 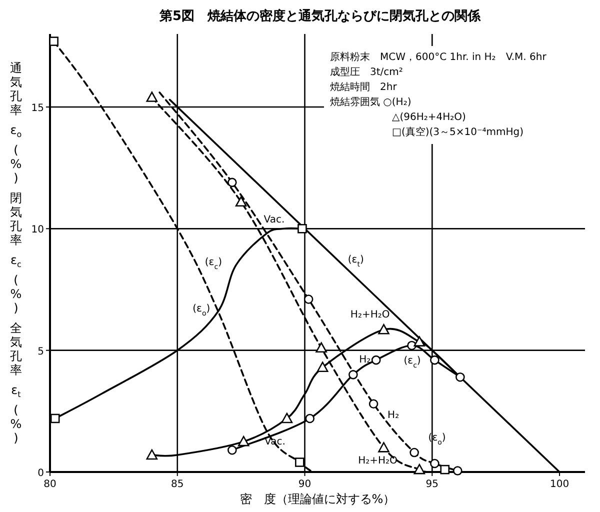 What do you see at coordinates (439, 57) in the screenshot?
I see `annotation: 原料粉末 MCW，600°C 1hr. in H₂ V.M. 6hr` at bounding box center [439, 57].